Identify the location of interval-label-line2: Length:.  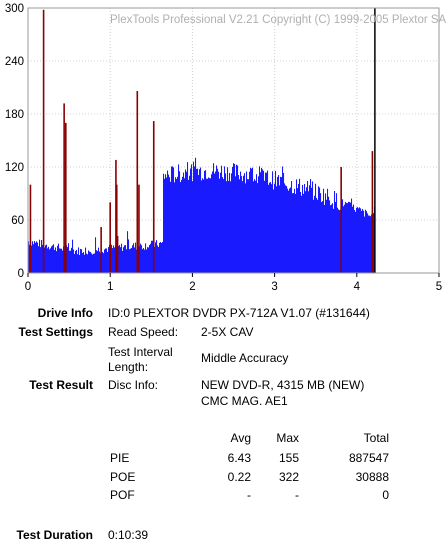
(128, 367).